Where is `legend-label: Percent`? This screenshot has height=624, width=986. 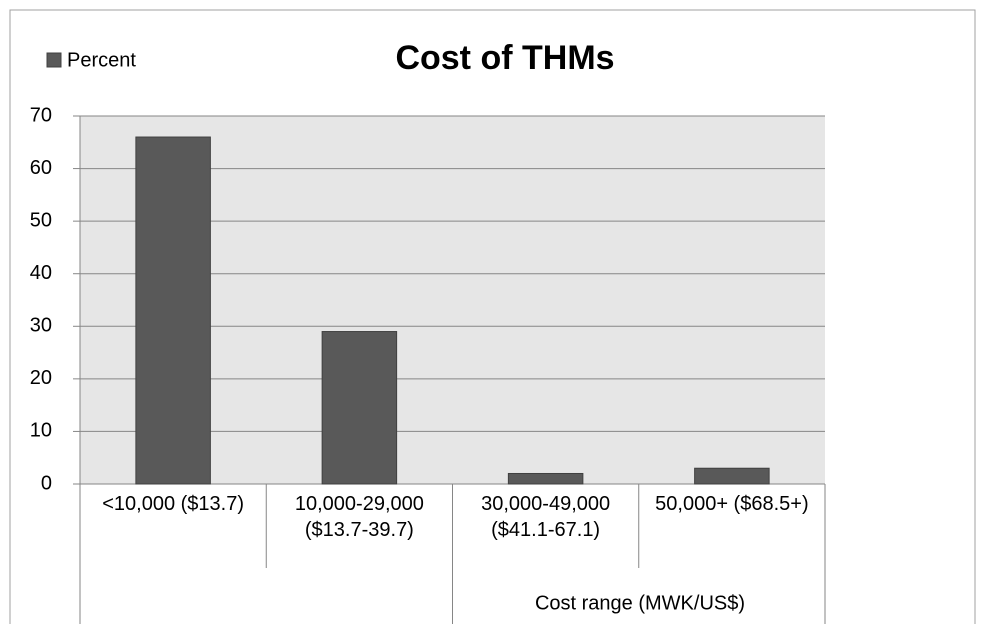
legend-label: Percent is located at coordinates (101, 60).